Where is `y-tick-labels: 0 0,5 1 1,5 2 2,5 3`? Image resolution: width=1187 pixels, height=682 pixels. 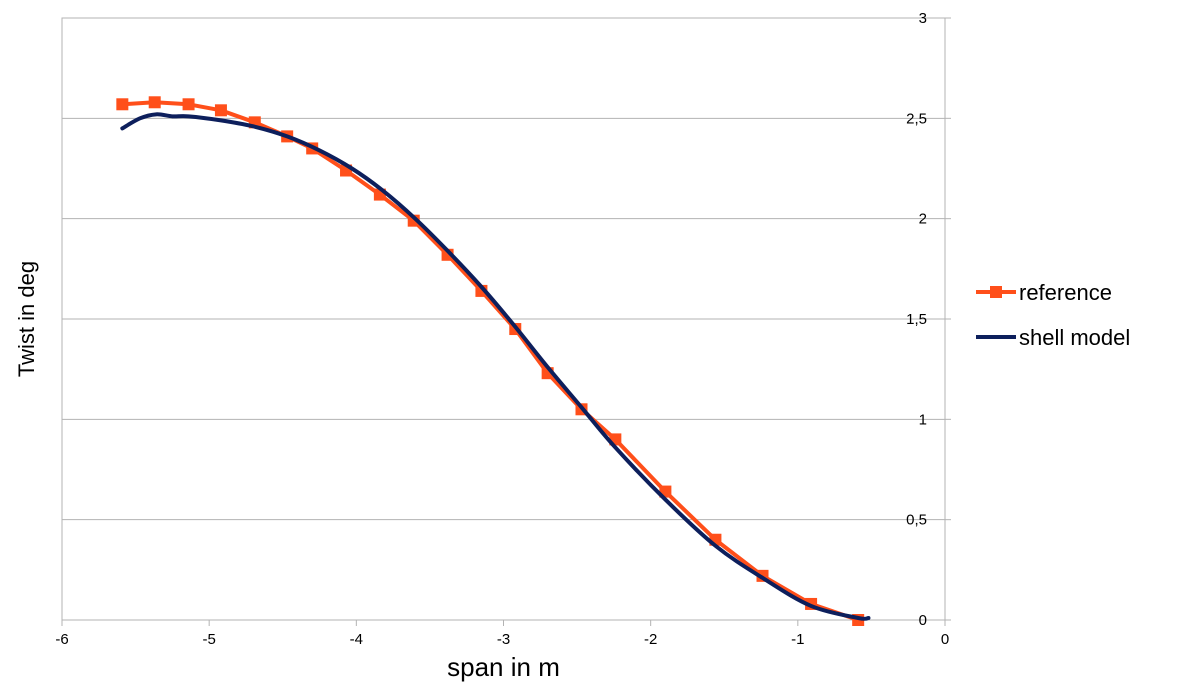
y-tick-labels: 0 0,5 1 1,5 2 2,5 3 is located at coordinates (928, 319).